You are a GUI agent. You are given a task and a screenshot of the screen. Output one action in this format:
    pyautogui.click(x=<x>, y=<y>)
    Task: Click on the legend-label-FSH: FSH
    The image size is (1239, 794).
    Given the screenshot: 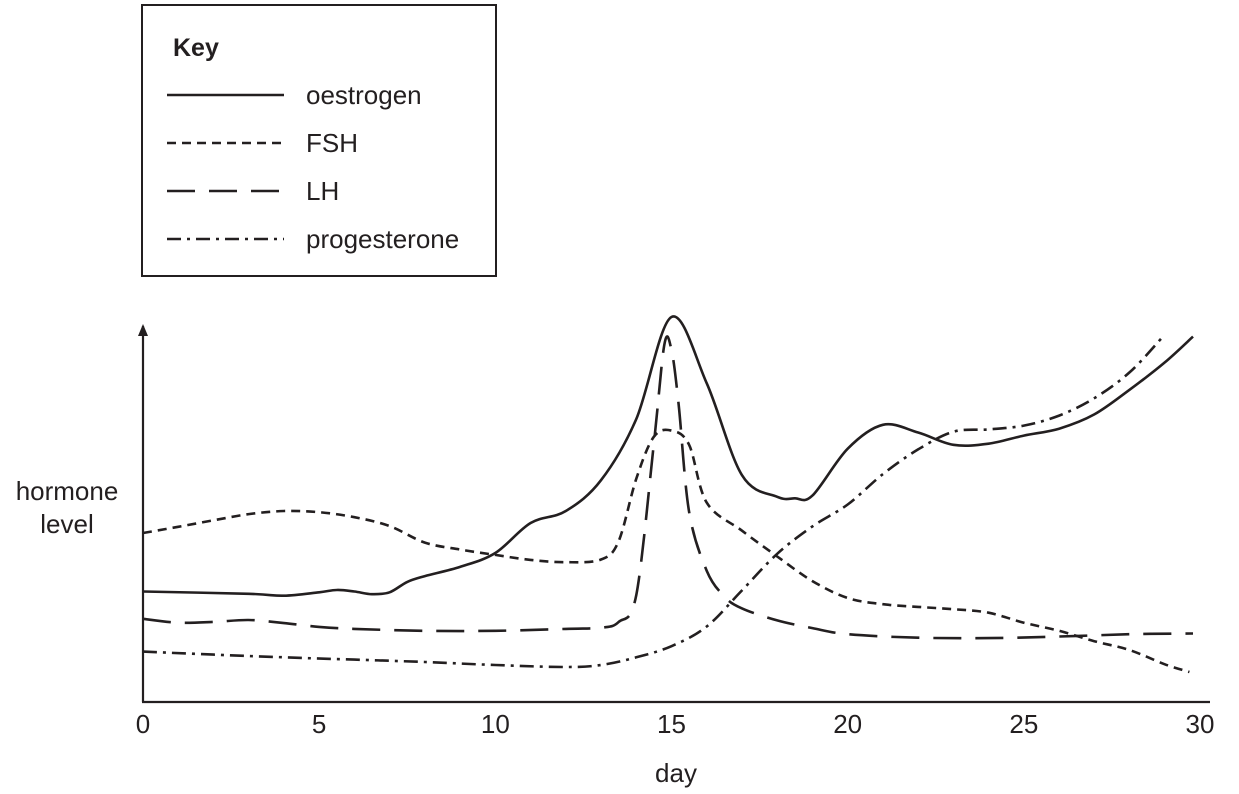 What is the action you would take?
    pyautogui.click(x=332, y=143)
    